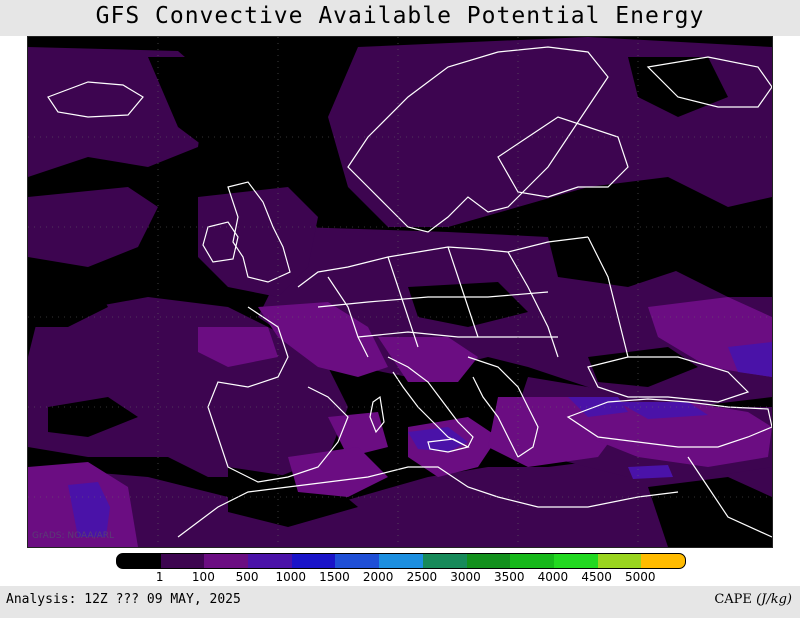 The height and width of the screenshot is (618, 800). I want to click on colorbar, so click(401, 561).